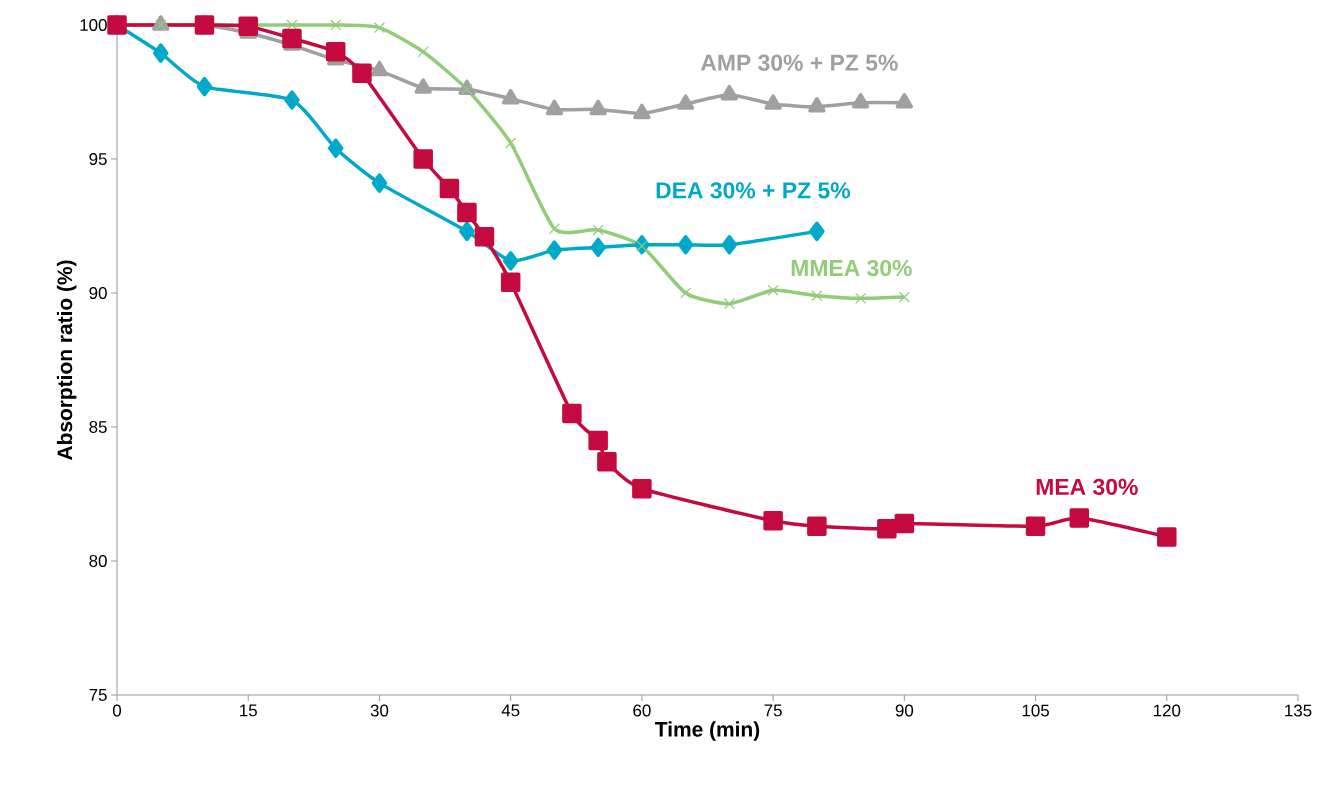  What do you see at coordinates (98, 427) in the screenshot?
I see `y-tick-label: 85` at bounding box center [98, 427].